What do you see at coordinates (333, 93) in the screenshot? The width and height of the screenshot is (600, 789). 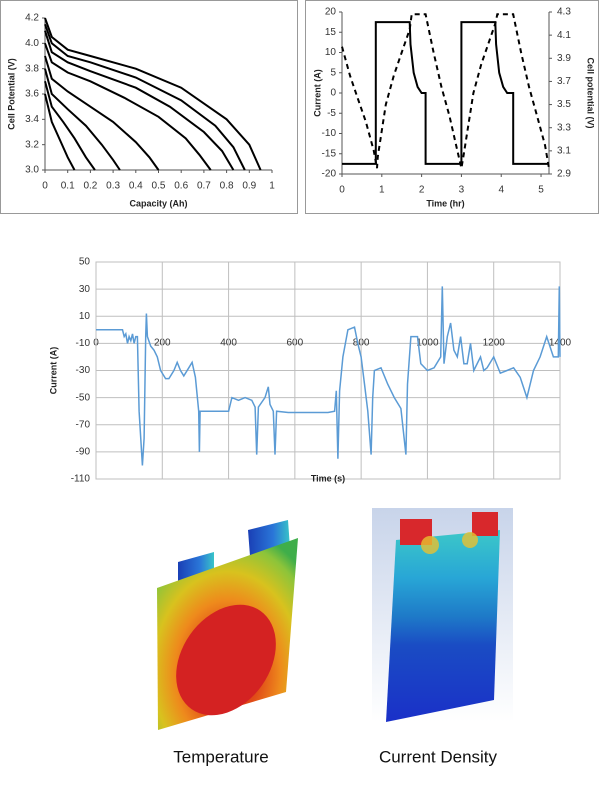 I see `y-tick-label: 0` at bounding box center [333, 93].